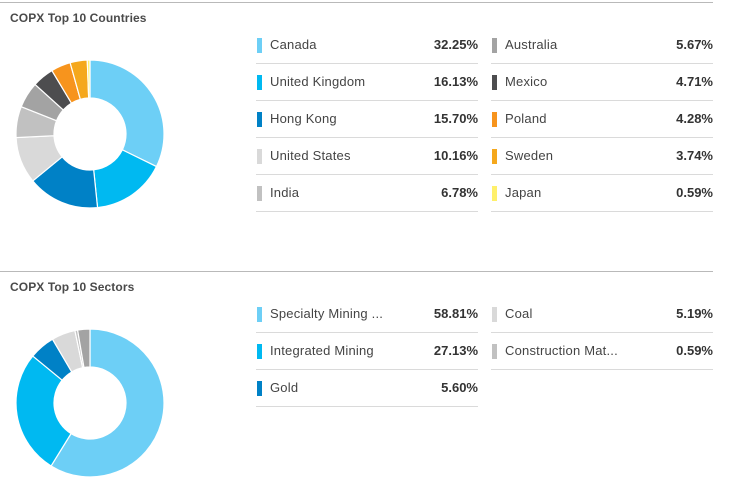  I want to click on sectors-title: COPX Top 10 Sectors, so click(72, 287).